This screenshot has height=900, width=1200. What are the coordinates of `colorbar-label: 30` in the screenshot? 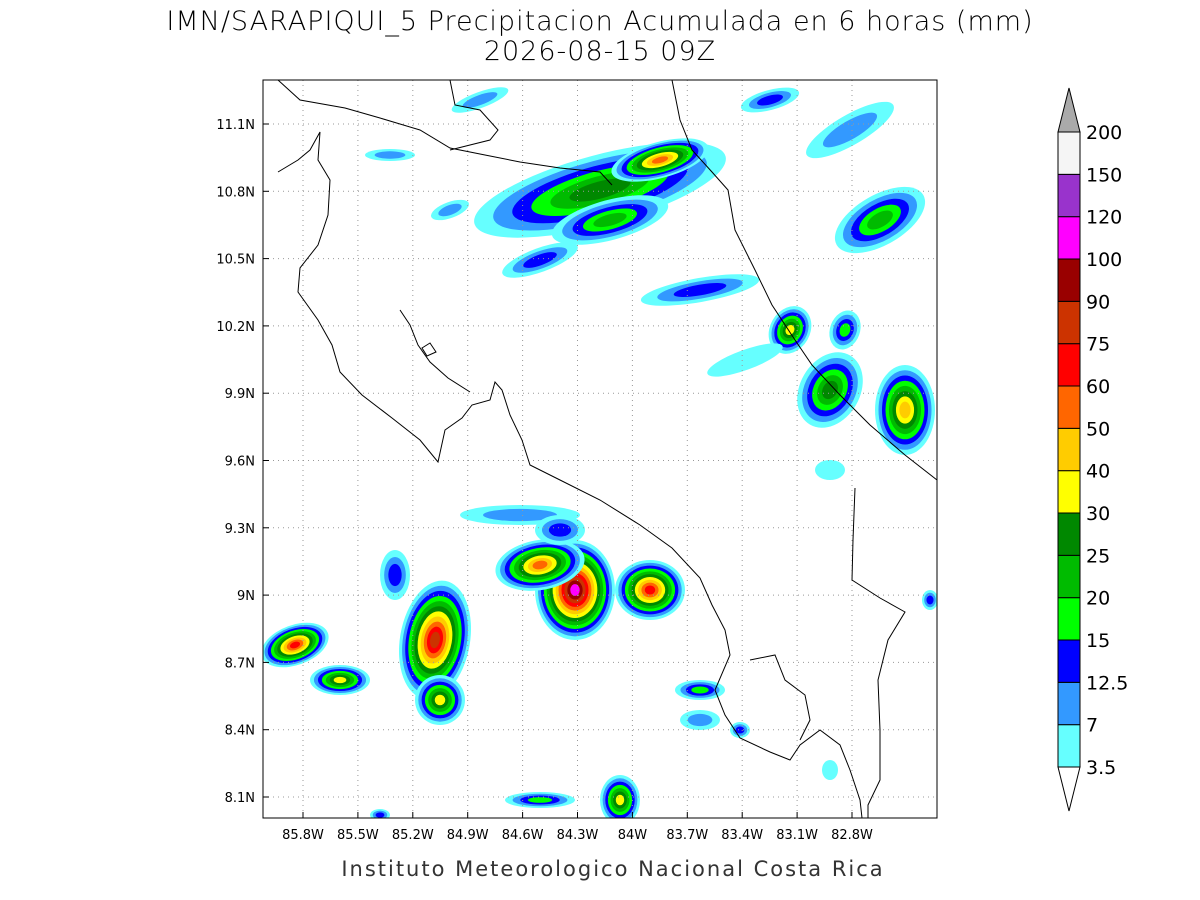 It's located at (1098, 514).